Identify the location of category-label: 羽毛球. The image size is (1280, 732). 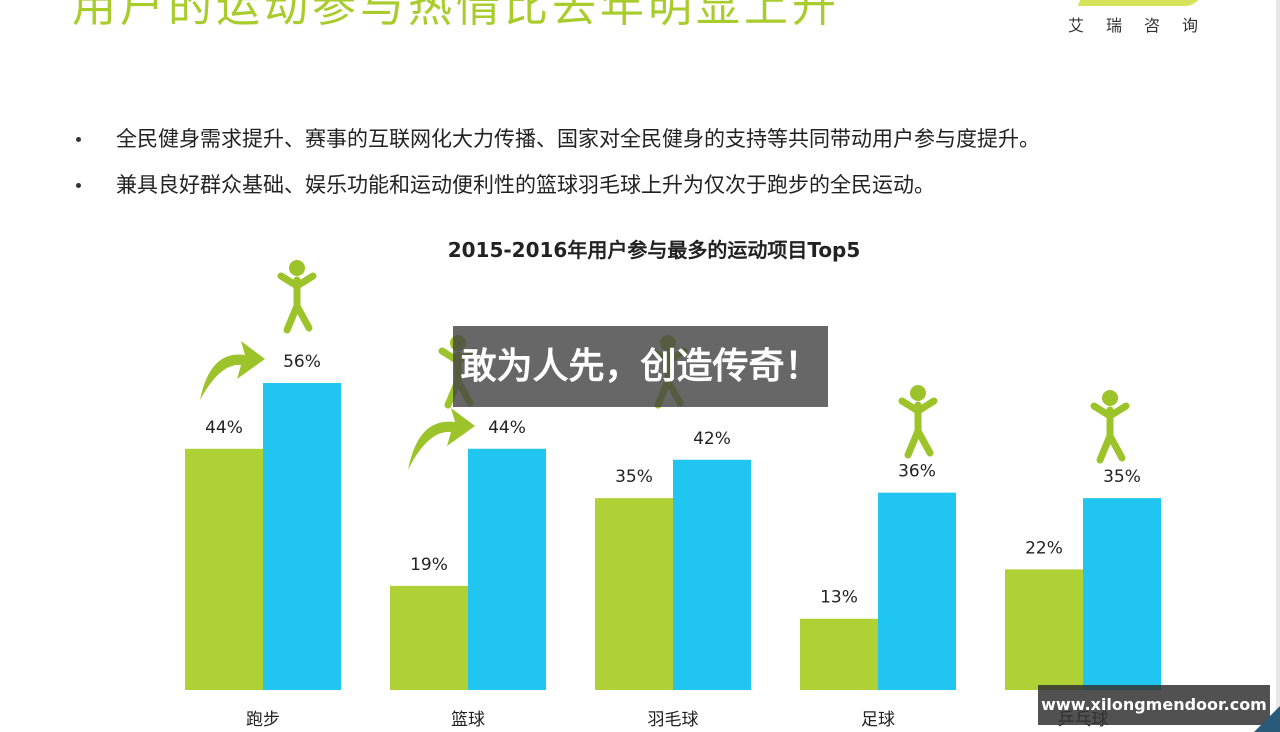
(673, 720).